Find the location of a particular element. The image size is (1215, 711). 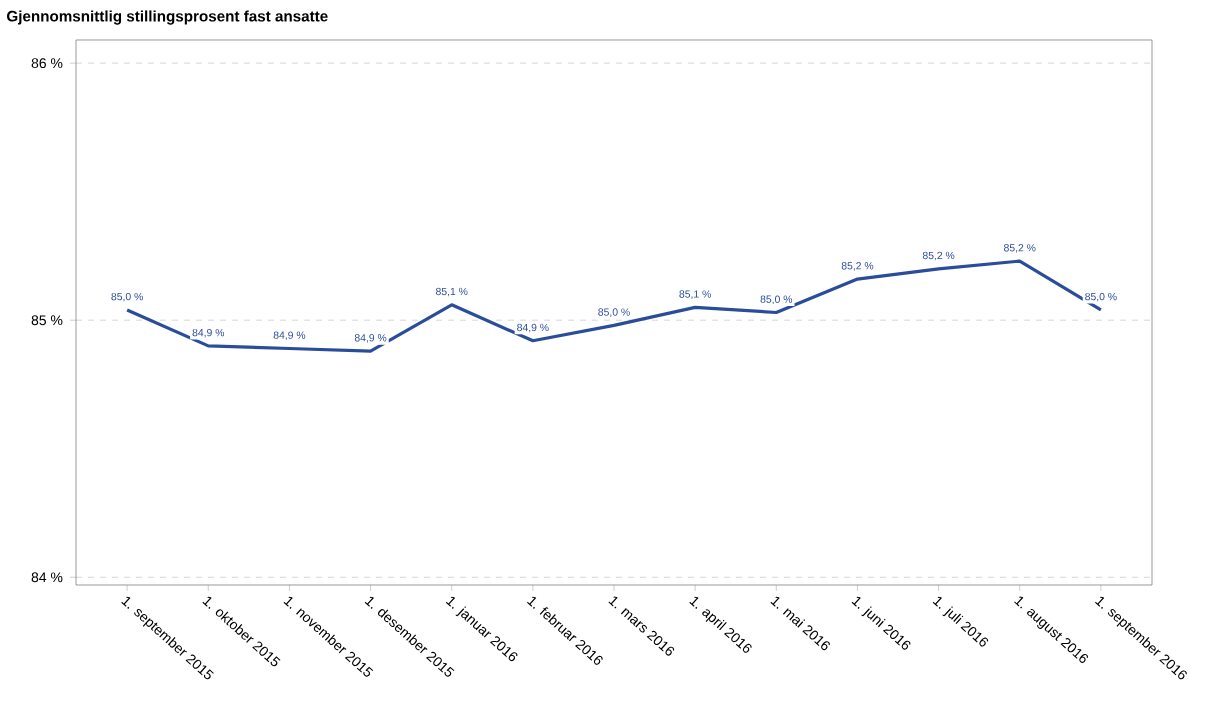

chart-title: Gjennomsnittlig stillingsprosent fast ansatte is located at coordinates (167, 17).